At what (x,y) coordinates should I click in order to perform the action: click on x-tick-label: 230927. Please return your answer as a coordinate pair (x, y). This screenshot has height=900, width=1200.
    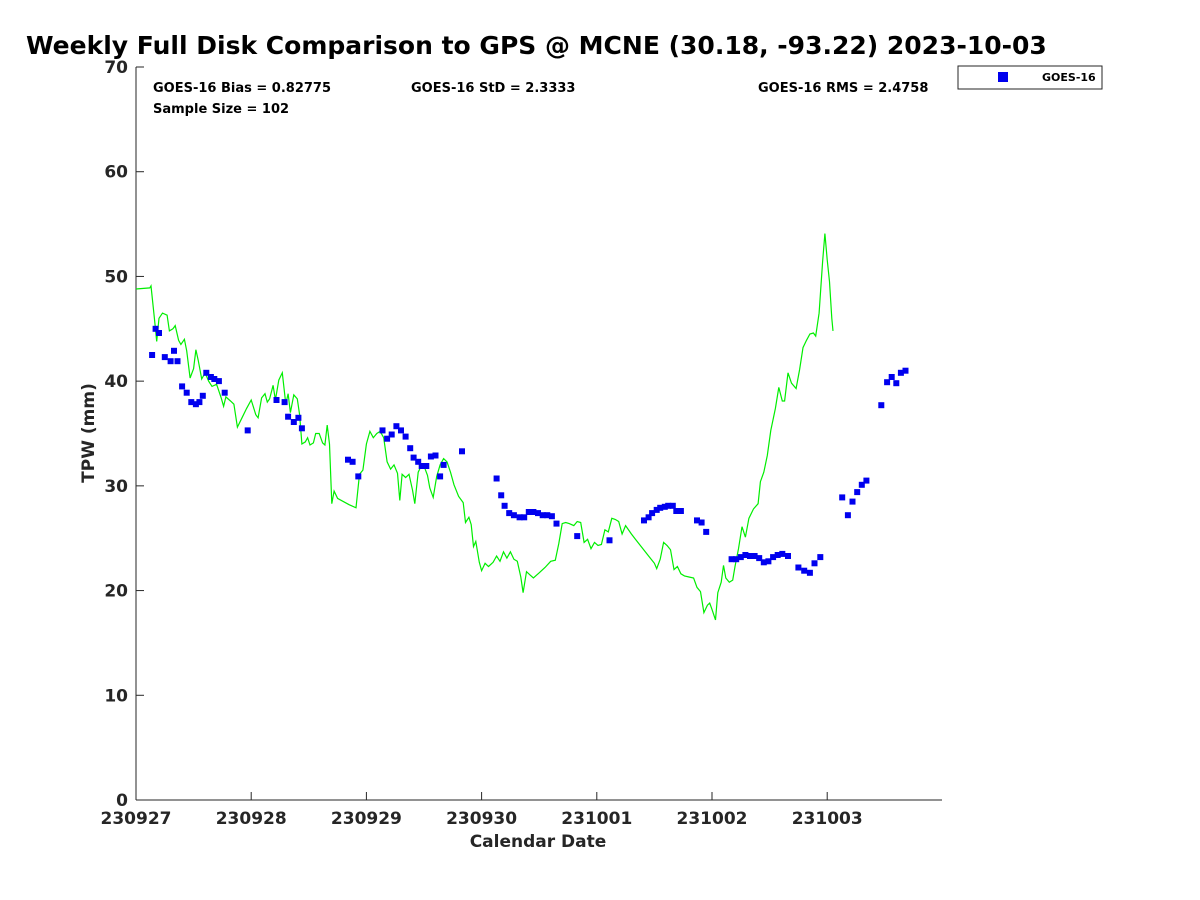
    Looking at the image, I should click on (136, 819).